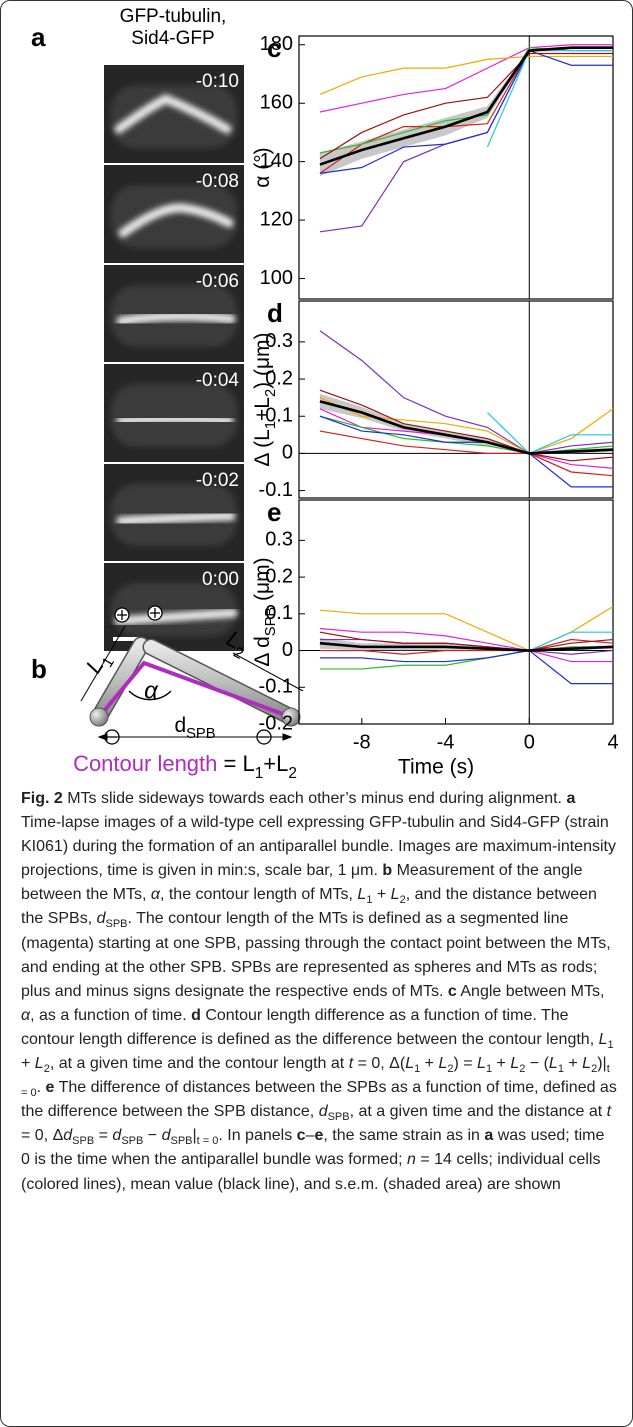 The height and width of the screenshot is (1427, 633). I want to click on text-run: α (°), so click(262, 167).